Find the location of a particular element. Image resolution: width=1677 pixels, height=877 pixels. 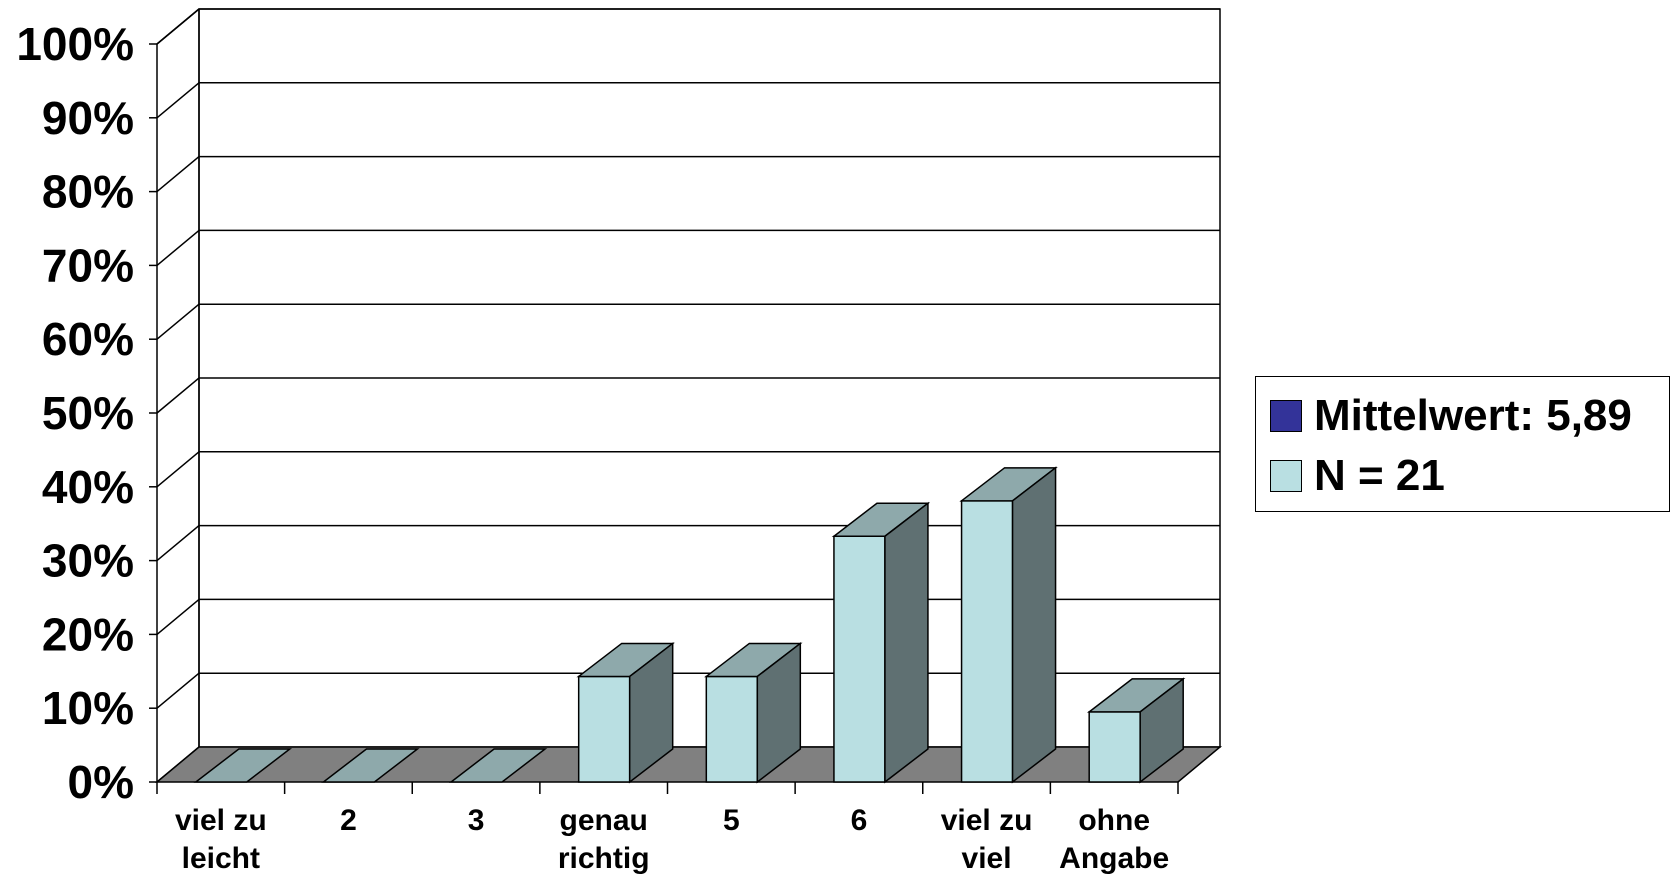

y-tick-label: 20% is located at coordinates (88, 634).